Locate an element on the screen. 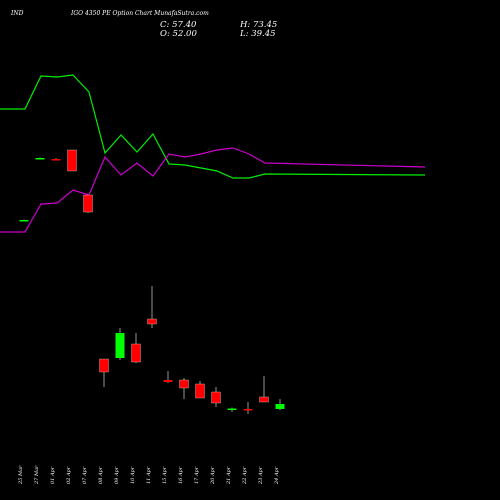 The image size is (500, 500). x-tick-label: 24 Apr is located at coordinates (277, 475).